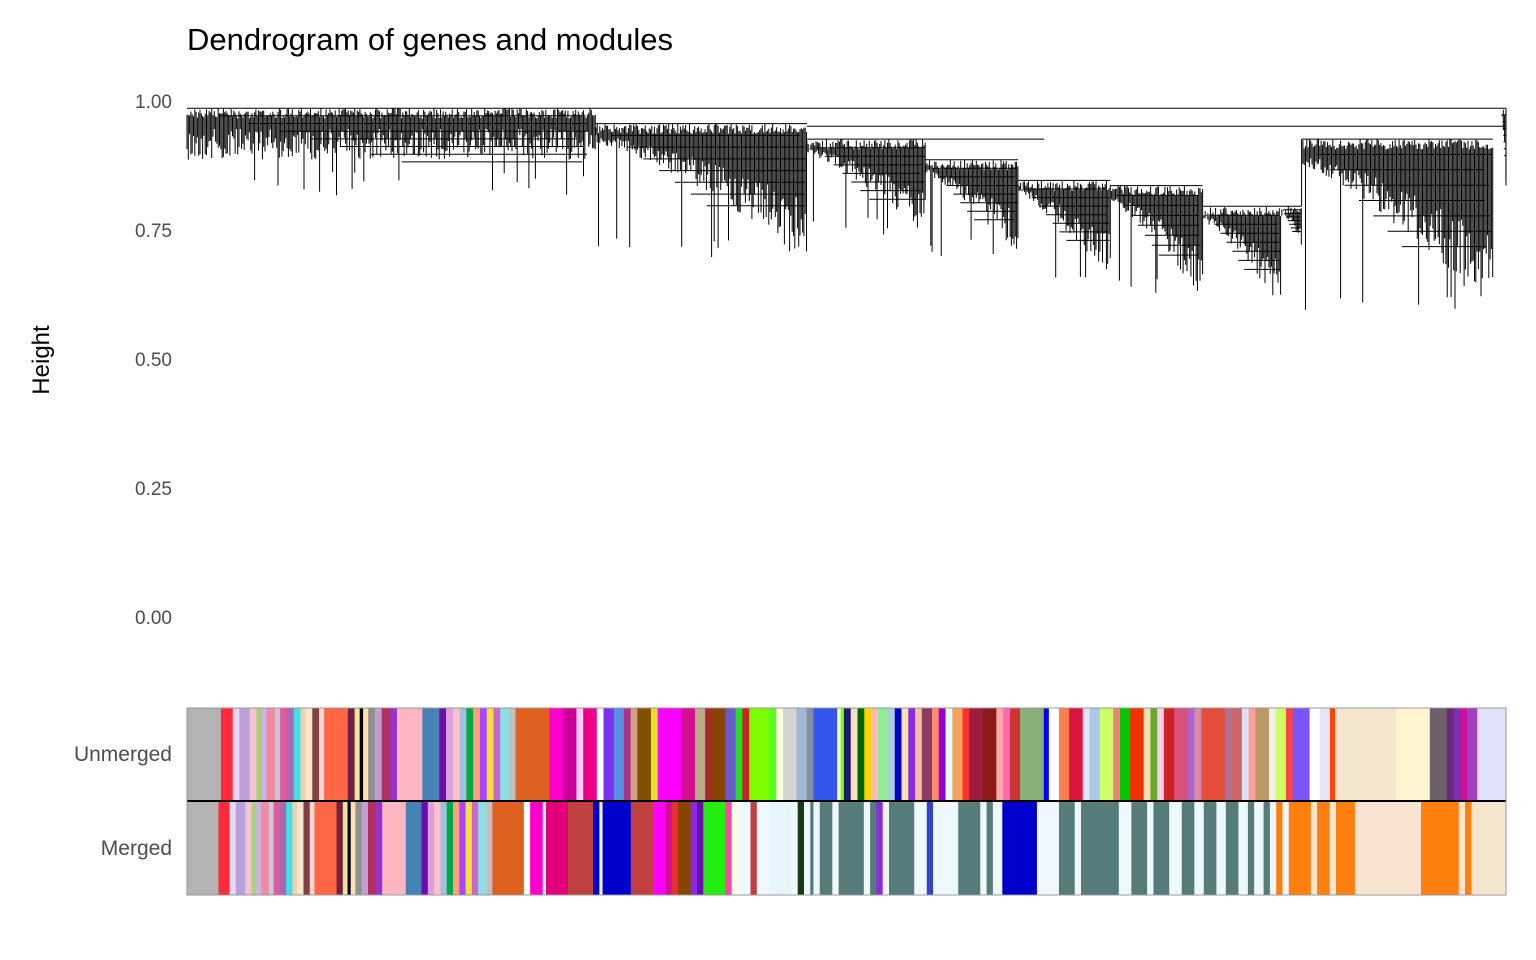 This screenshot has width=1536, height=960. I want to click on y-tick-label: 0.25, so click(153, 489).